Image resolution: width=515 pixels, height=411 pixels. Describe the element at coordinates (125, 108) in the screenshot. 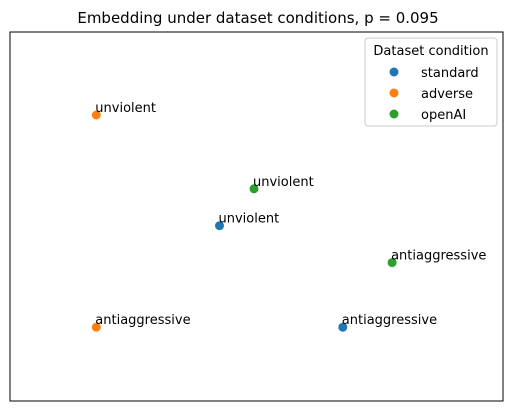

I see `point-label-adverse-0: unviolent` at that location.